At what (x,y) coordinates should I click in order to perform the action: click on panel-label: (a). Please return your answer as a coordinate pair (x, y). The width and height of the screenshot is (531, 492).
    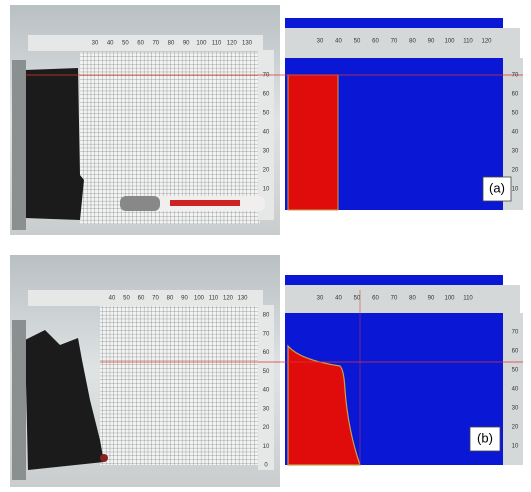
    Looking at the image, I should click on (497, 187).